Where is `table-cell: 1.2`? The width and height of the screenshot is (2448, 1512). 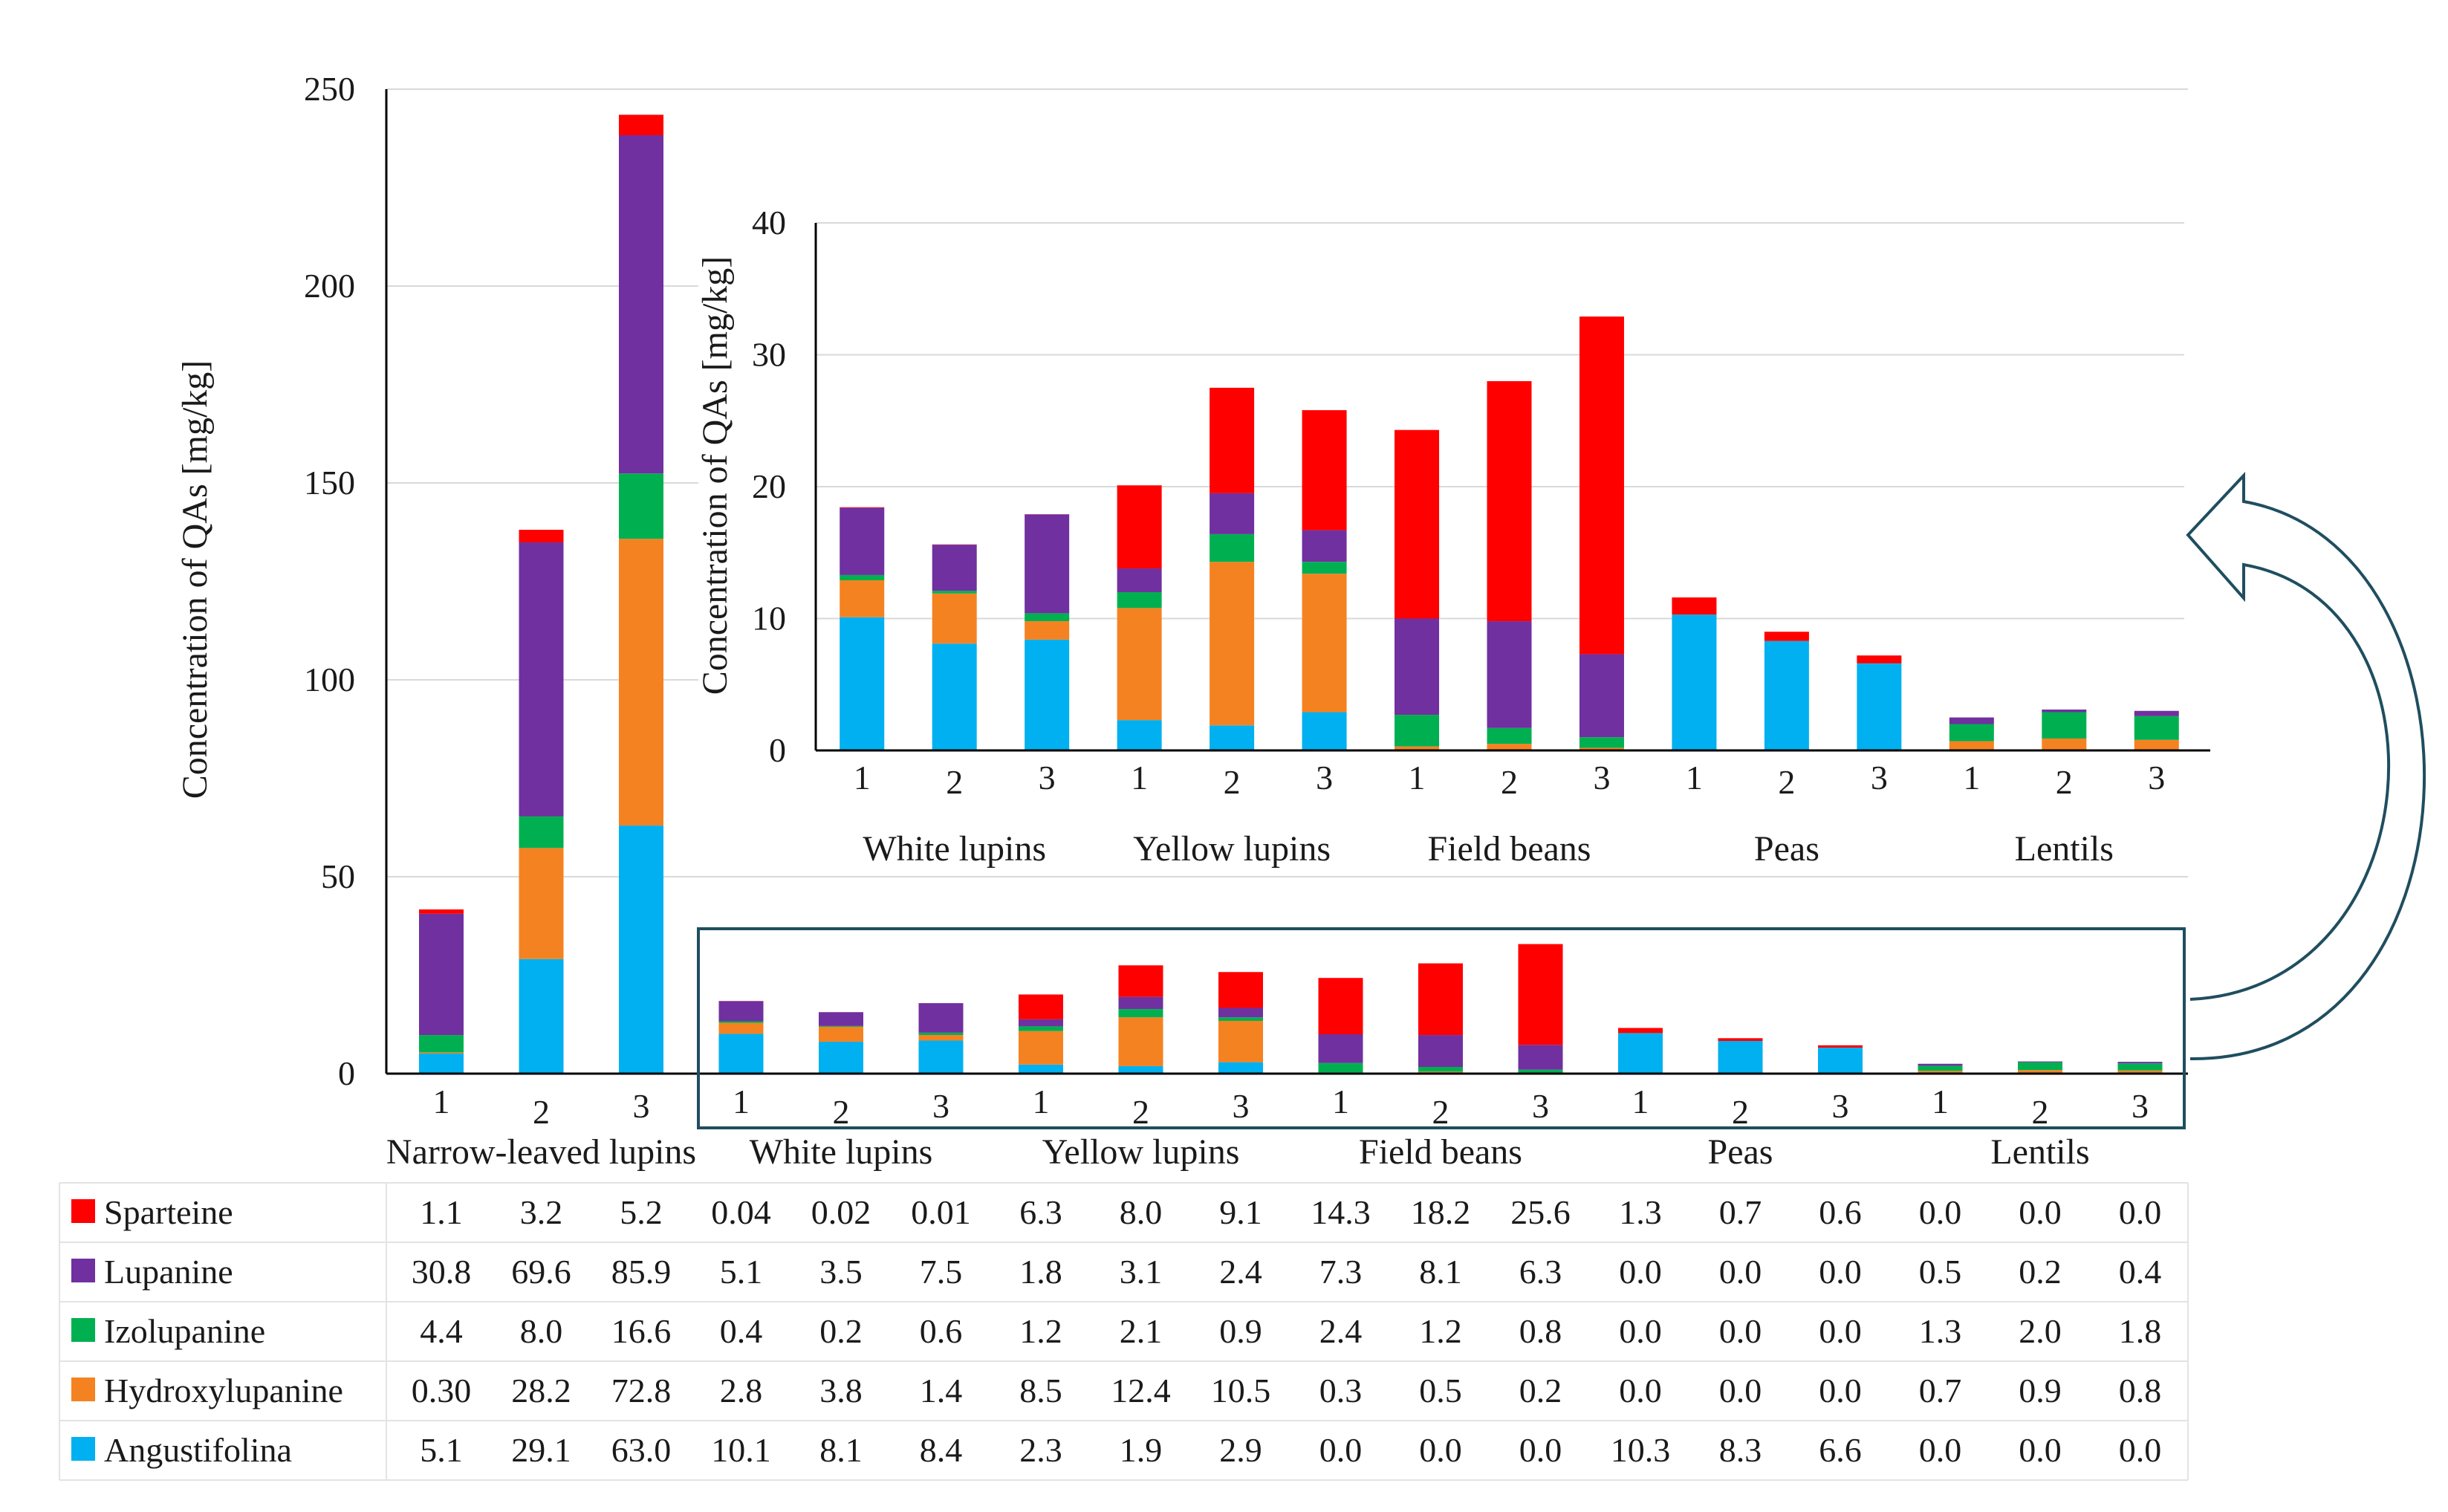 table-cell: 1.2 is located at coordinates (1440, 1331).